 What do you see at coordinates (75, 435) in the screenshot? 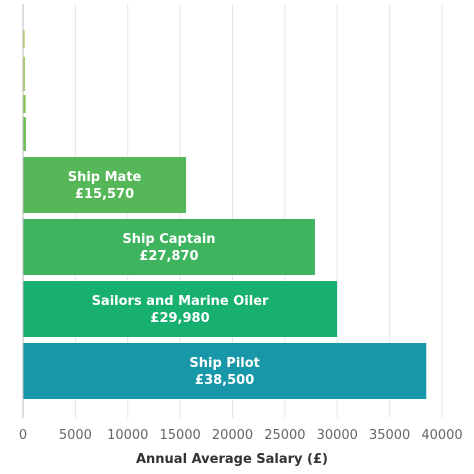
I see `x-tick-label-5000: 5000` at bounding box center [75, 435].